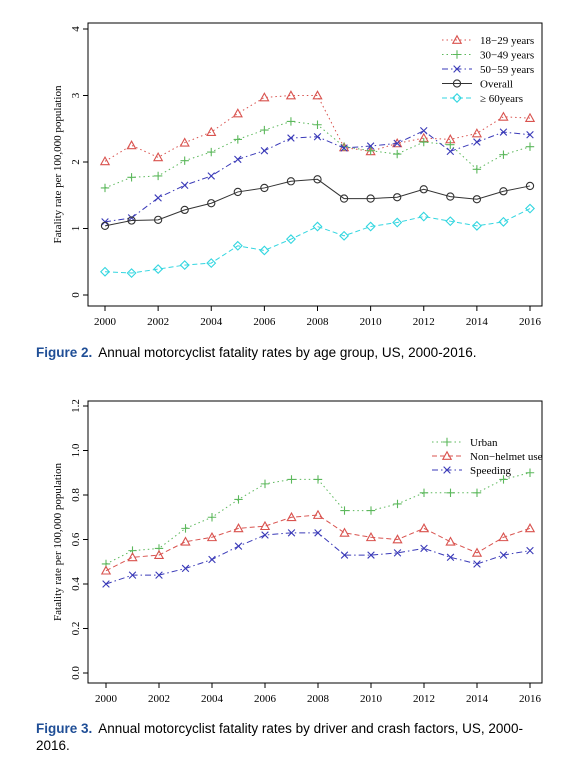  I want to click on x-tick-label: 2008, so click(318, 699).